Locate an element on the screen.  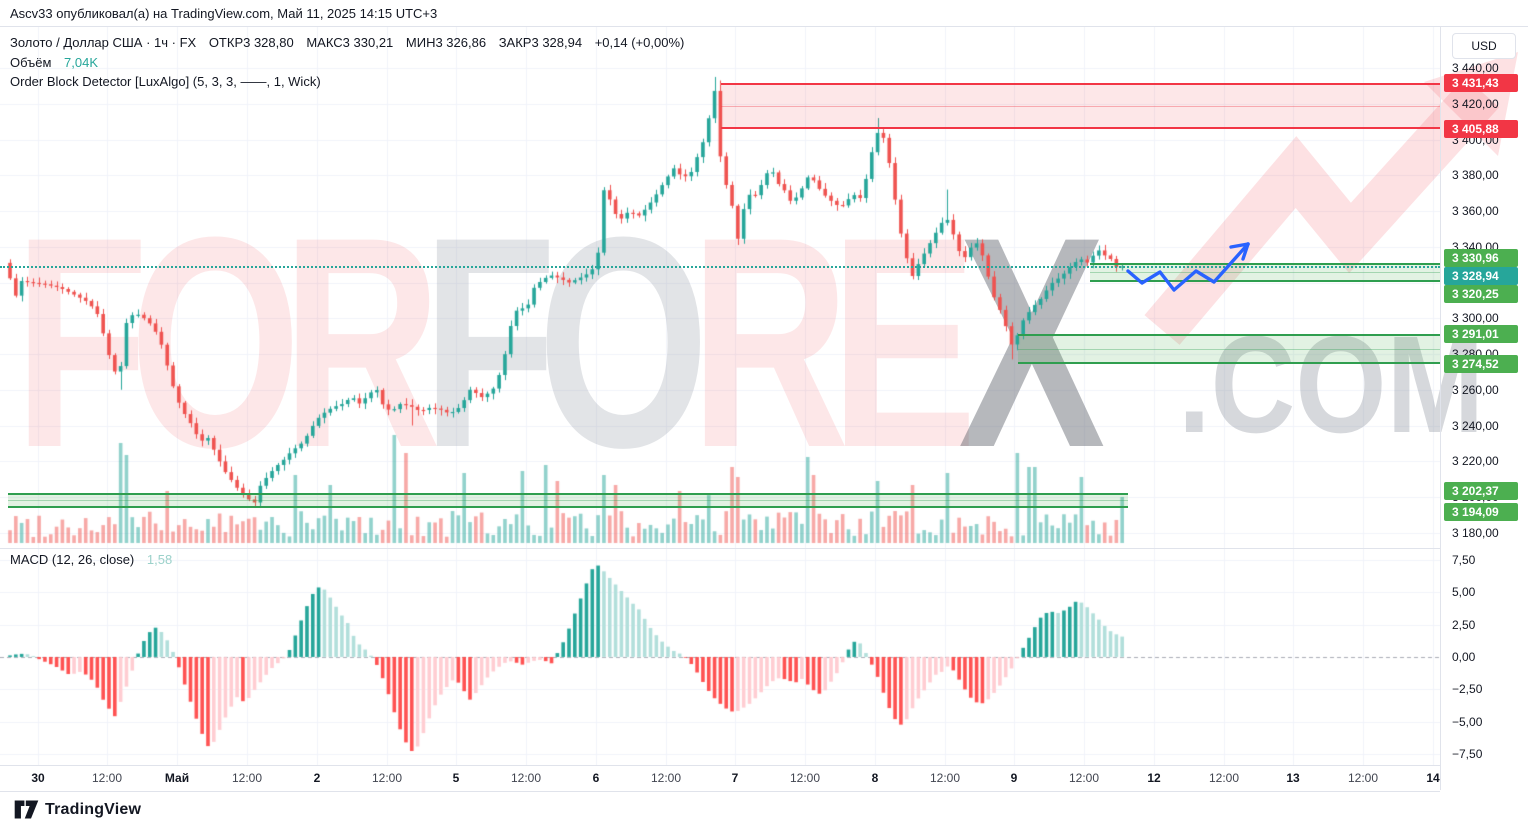
low-label: МИН is located at coordinates (420, 42).